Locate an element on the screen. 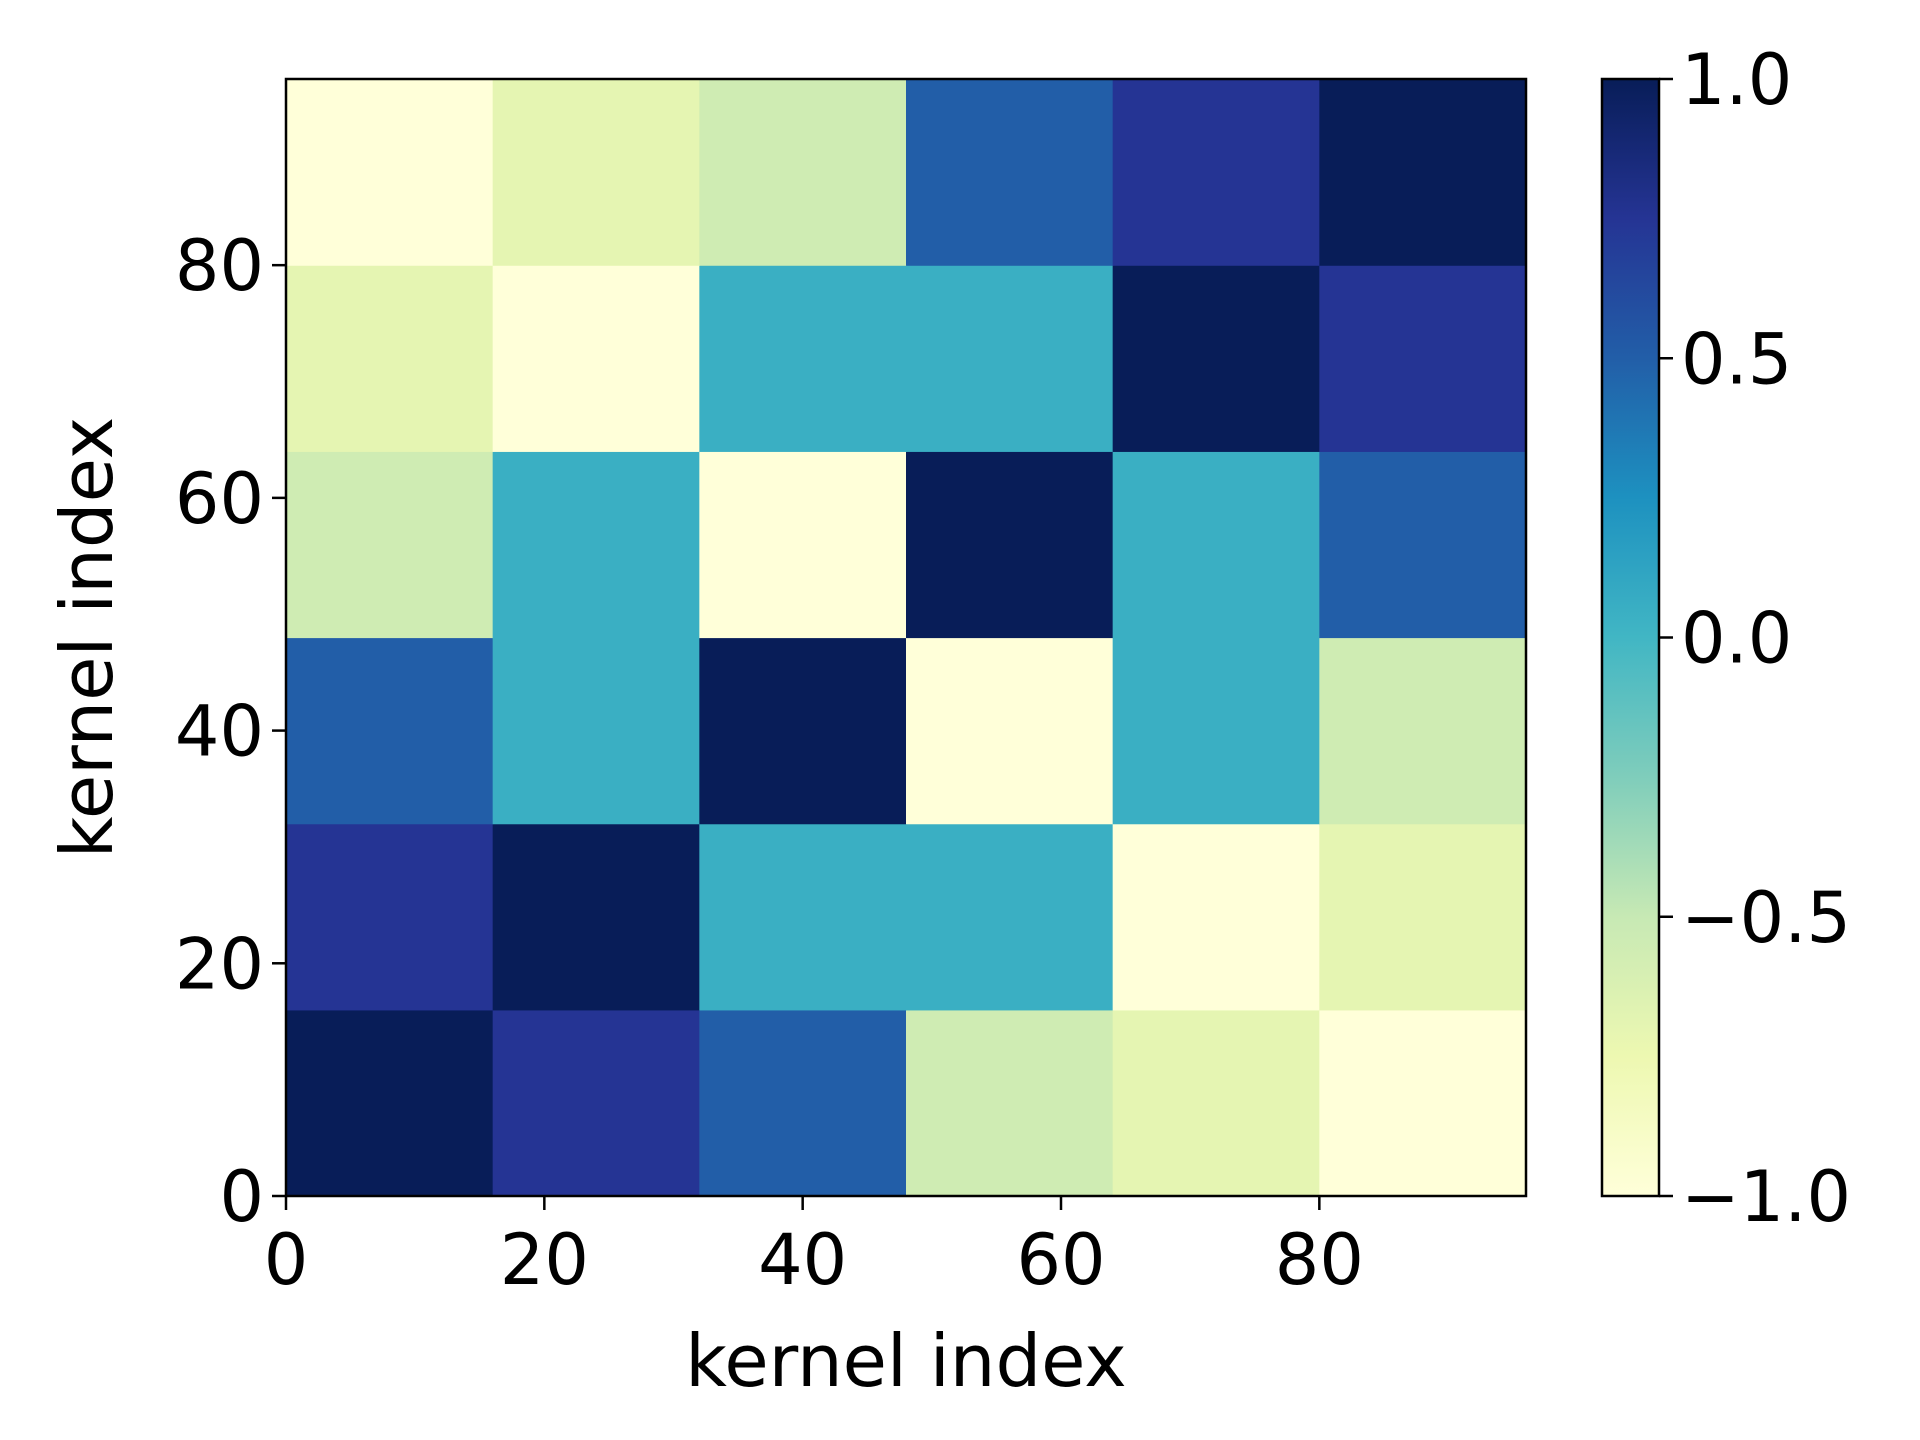 This screenshot has width=1920, height=1440. heatmap-cell-r3-c2 is located at coordinates (803, 545).